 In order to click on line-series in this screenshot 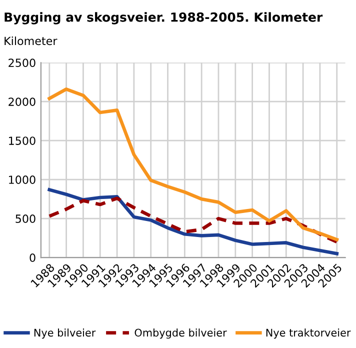, I will do `click(193, 220)`.